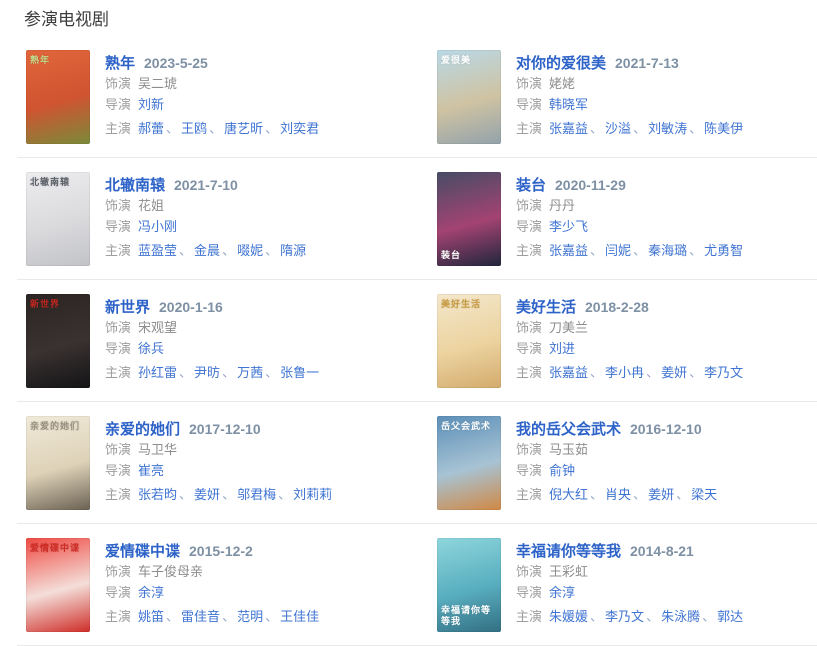 The width and height of the screenshot is (817, 646). What do you see at coordinates (569, 571) in the screenshot?
I see `role-value: 王彩虹` at bounding box center [569, 571].